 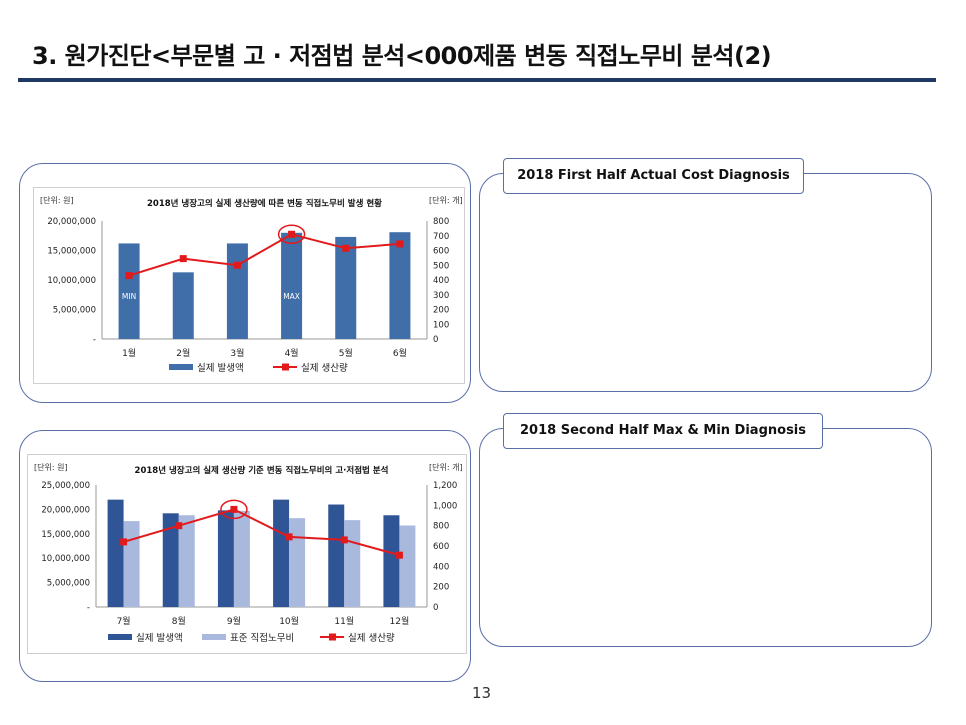 What do you see at coordinates (65, 486) in the screenshot?
I see `y-tick-left: 25,000,000` at bounding box center [65, 486].